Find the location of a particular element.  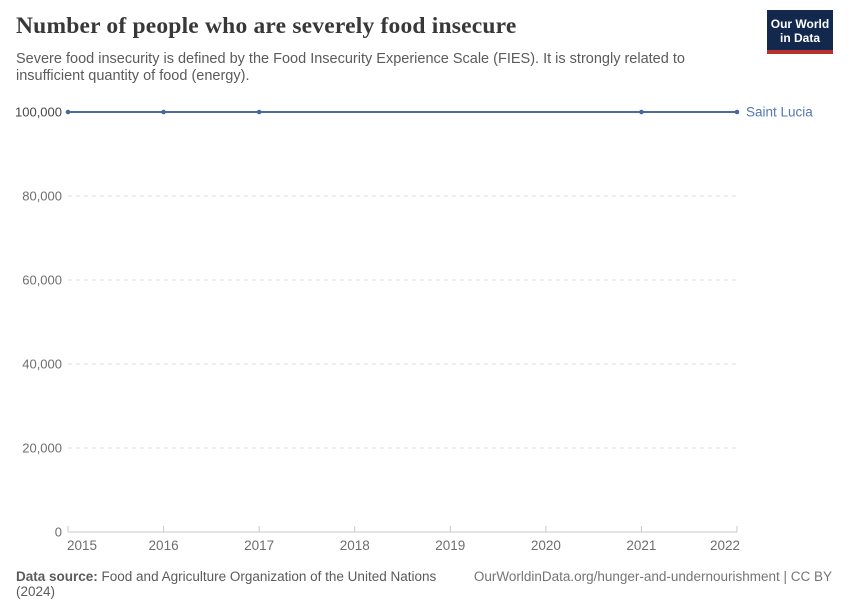

x-tick-label: 2022 is located at coordinates (725, 545).